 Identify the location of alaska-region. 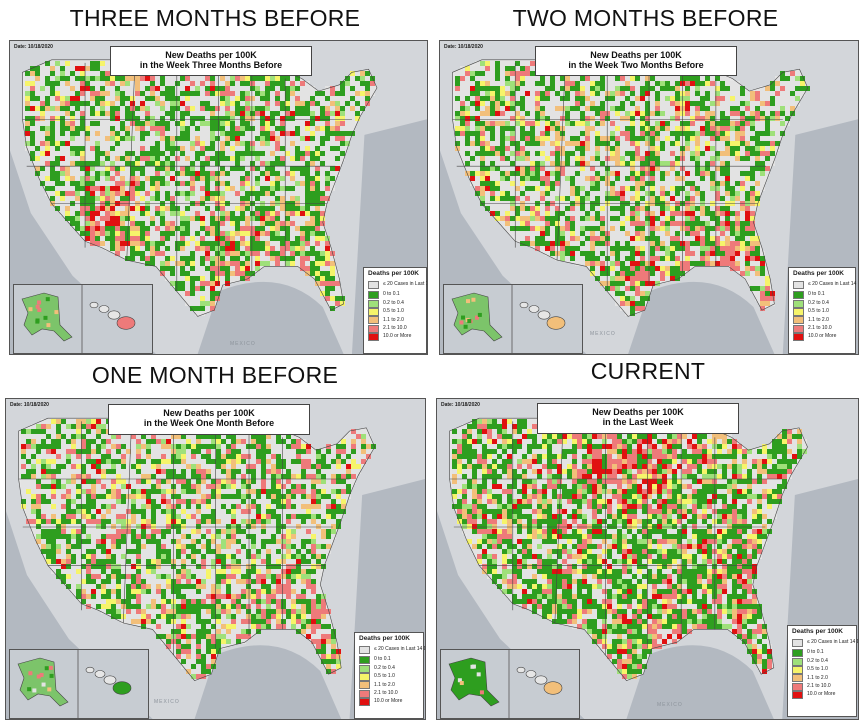
(39, 302).